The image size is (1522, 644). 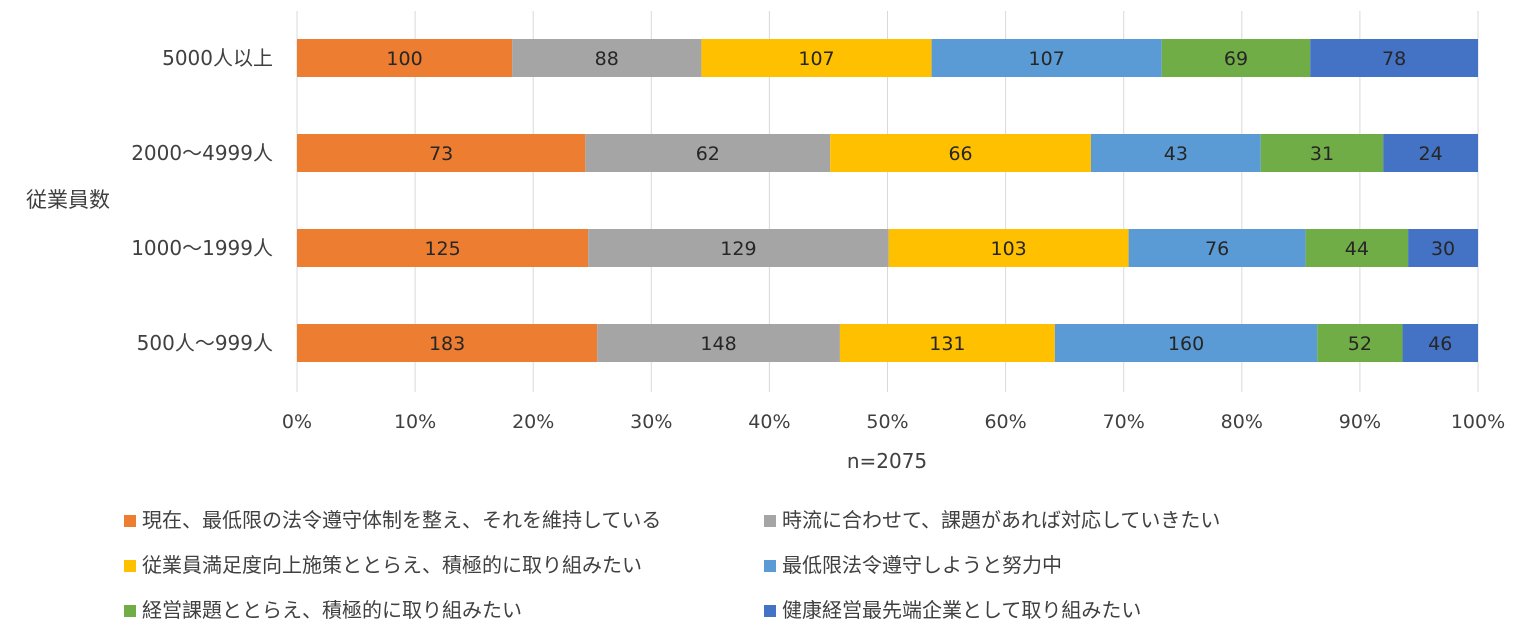 I want to click on x-tick-label: 100%, so click(x=1478, y=422).